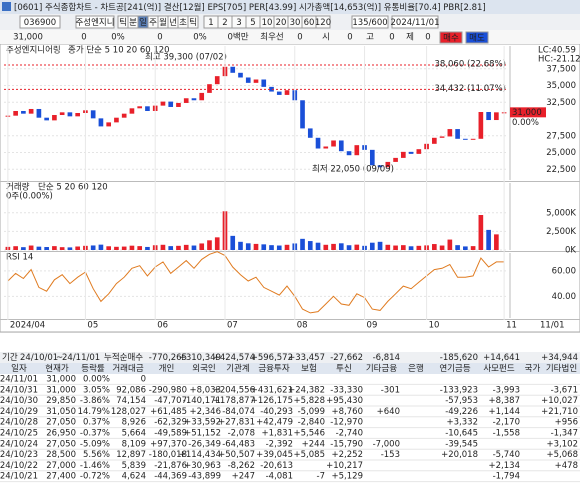  What do you see at coordinates (281, 23) in the screenshot?
I see `interval-button: 20` at bounding box center [281, 23].